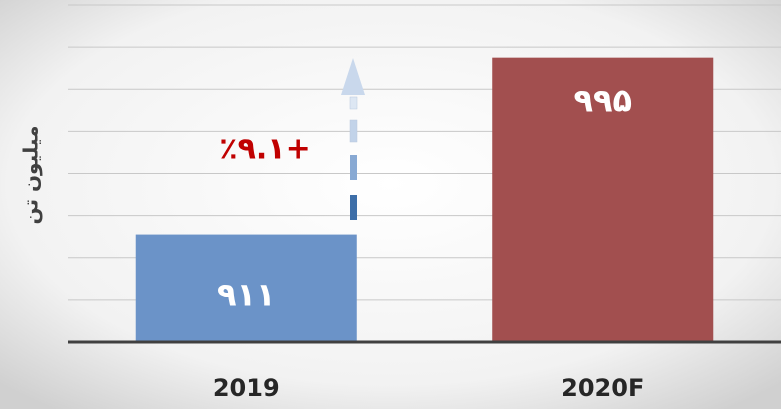 This screenshot has height=409, width=781. I want to click on bar, so click(246, 288).